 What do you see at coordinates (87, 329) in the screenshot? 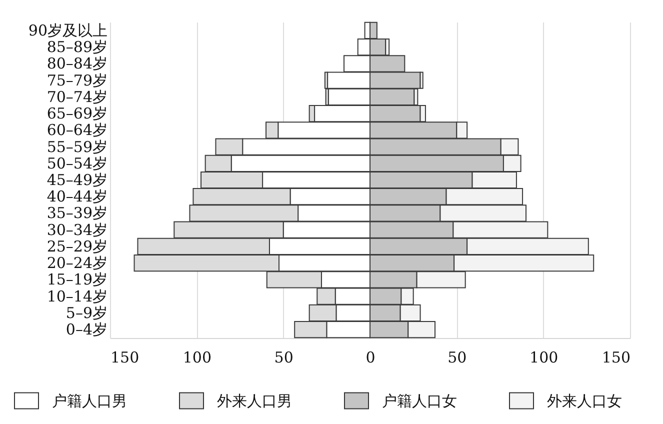
I see `y-tick-label: 0–4岁` at bounding box center [87, 329].